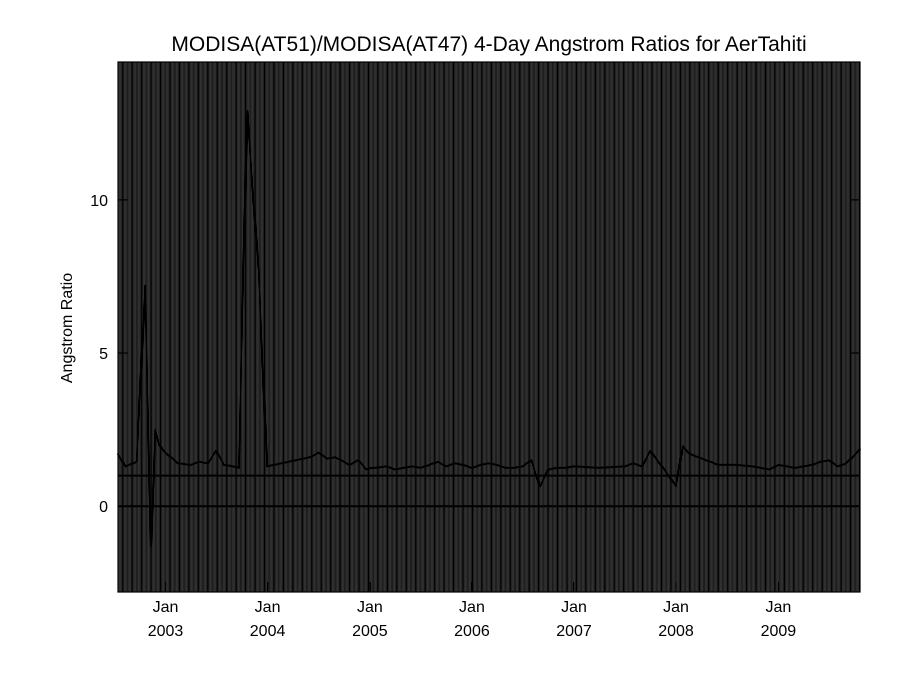  What do you see at coordinates (370, 631) in the screenshot?
I see `x-tick-label-year: 2005` at bounding box center [370, 631].